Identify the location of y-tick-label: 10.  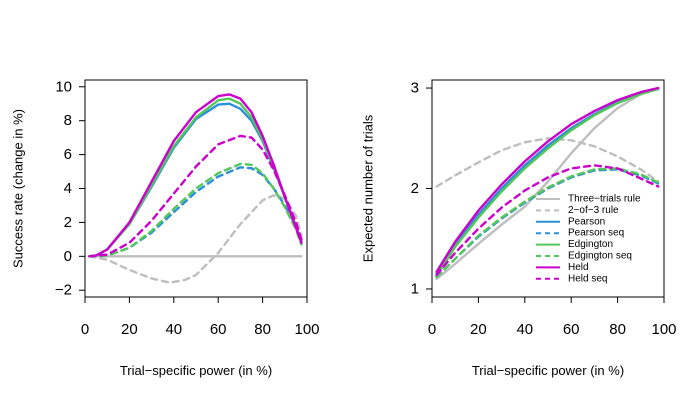
(63, 86).